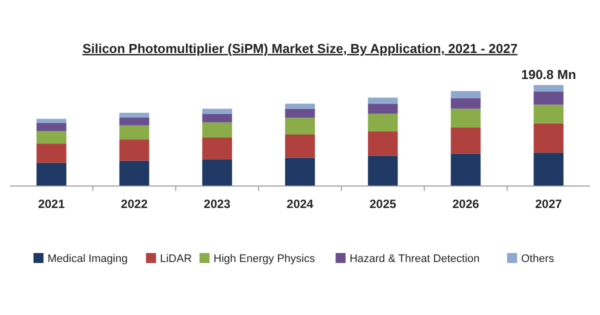 The image size is (600, 315). What do you see at coordinates (300, 204) in the screenshot?
I see `x-tick-label: 2024` at bounding box center [300, 204].